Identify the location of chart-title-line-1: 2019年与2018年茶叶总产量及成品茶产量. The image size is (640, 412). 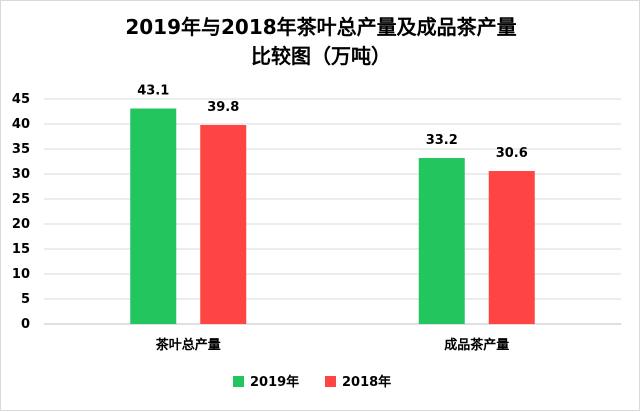
(320, 27).